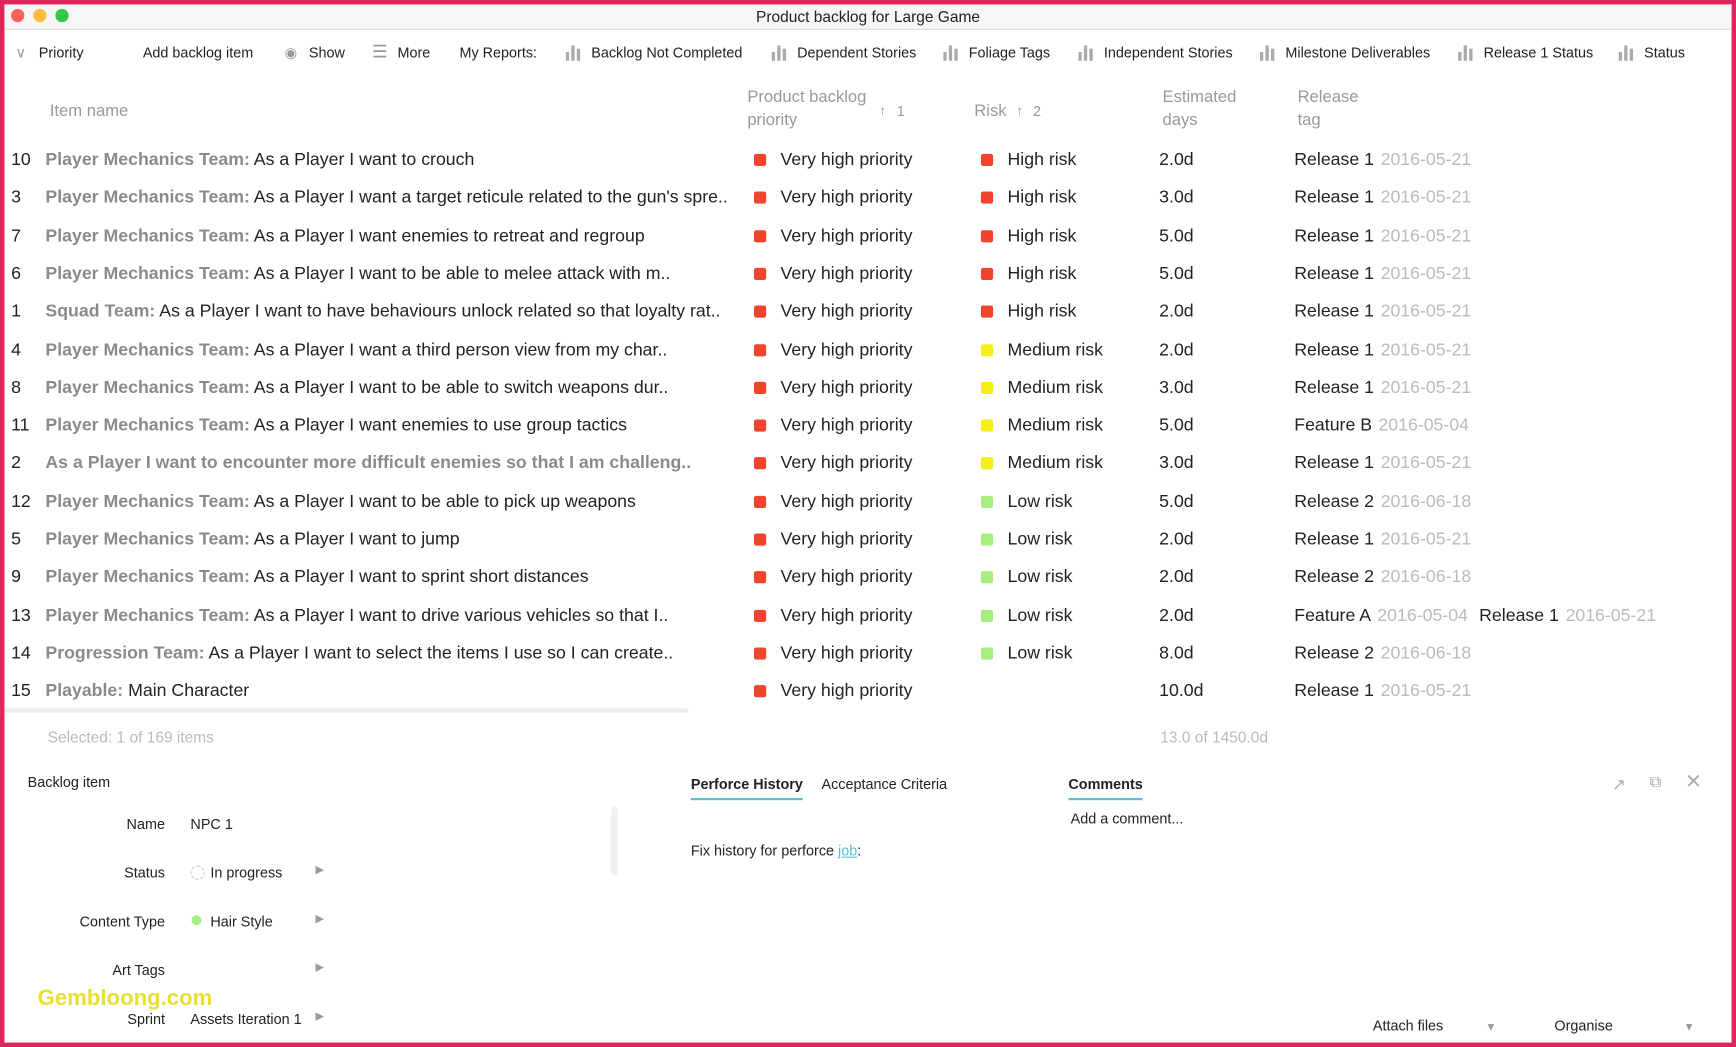 The width and height of the screenshot is (1736, 1047). What do you see at coordinates (1333, 615) in the screenshot?
I see `release-name: Feature A` at bounding box center [1333, 615].